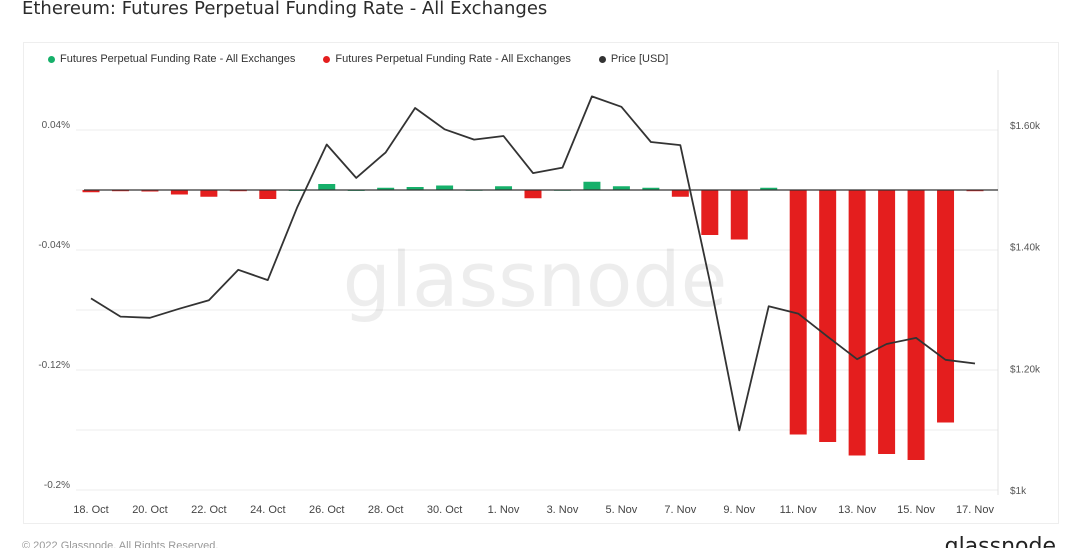 Image resolution: width=1080 pixels, height=548 pixels. I want to click on x-axis-tick-label: 1. Nov, so click(504, 510).